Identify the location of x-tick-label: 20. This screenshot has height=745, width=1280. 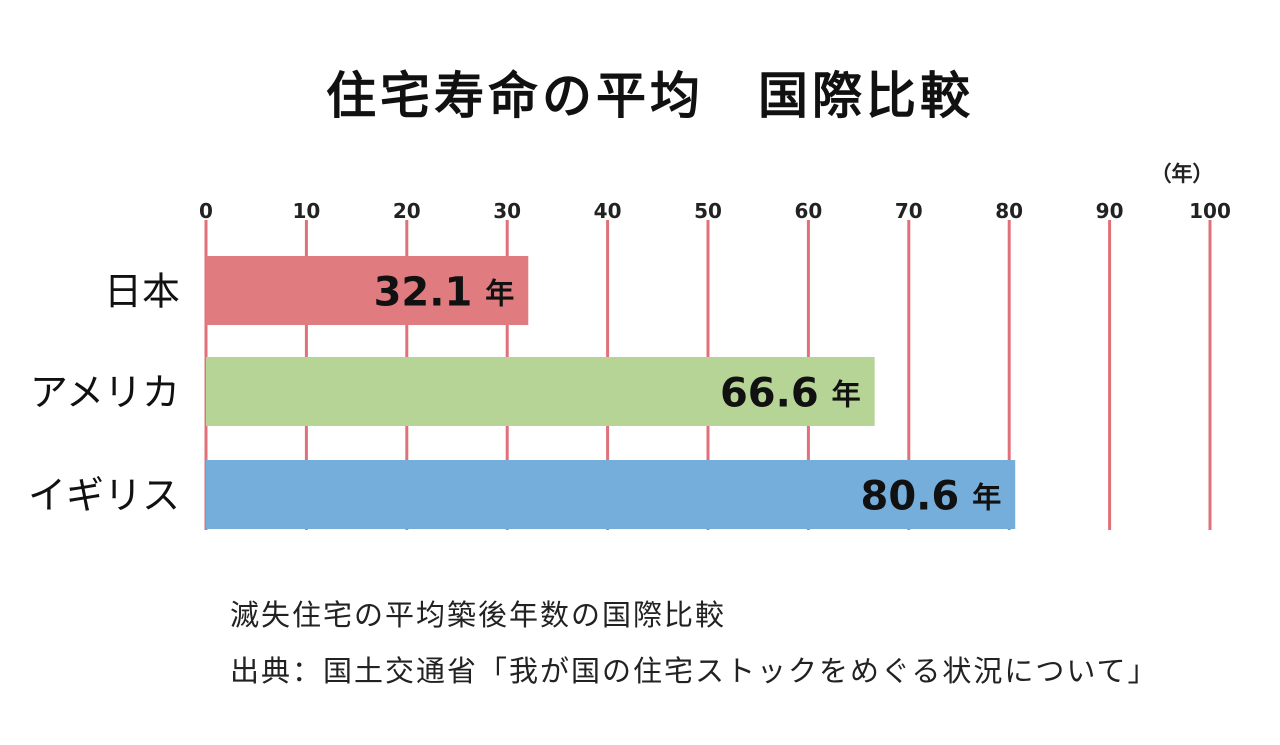
(407, 211).